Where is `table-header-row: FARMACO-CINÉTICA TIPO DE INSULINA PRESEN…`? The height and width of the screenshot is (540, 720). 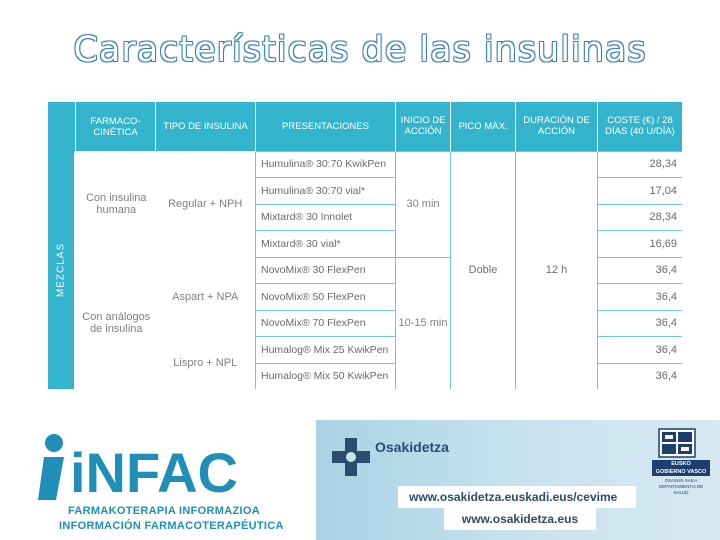
table-header-row: FARMACO-CINÉTICA TIPO DE INSULINA PRESEN… is located at coordinates (364, 126).